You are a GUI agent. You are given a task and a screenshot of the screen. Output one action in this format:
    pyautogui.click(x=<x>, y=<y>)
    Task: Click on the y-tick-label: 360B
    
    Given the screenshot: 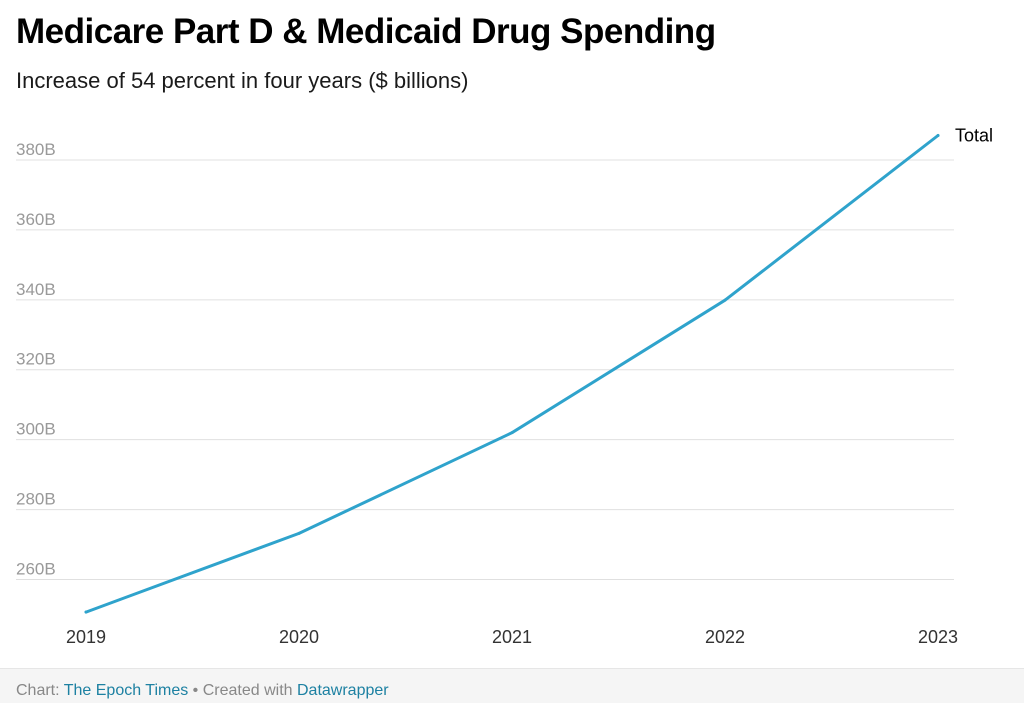 What is the action you would take?
    pyautogui.click(x=36, y=219)
    